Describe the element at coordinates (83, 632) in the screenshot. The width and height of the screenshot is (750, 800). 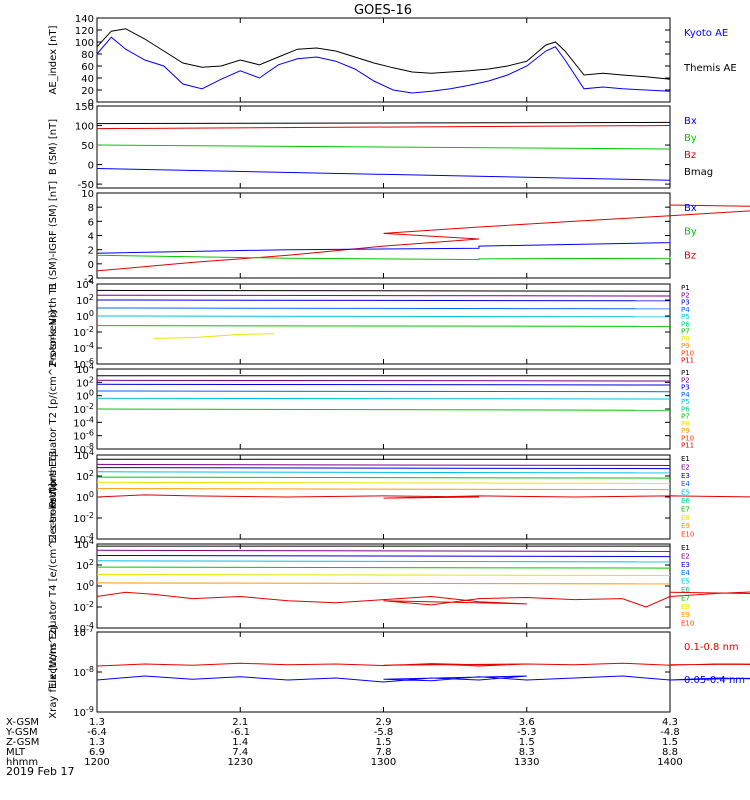
I see `y-tick-label: 10-7` at that location.